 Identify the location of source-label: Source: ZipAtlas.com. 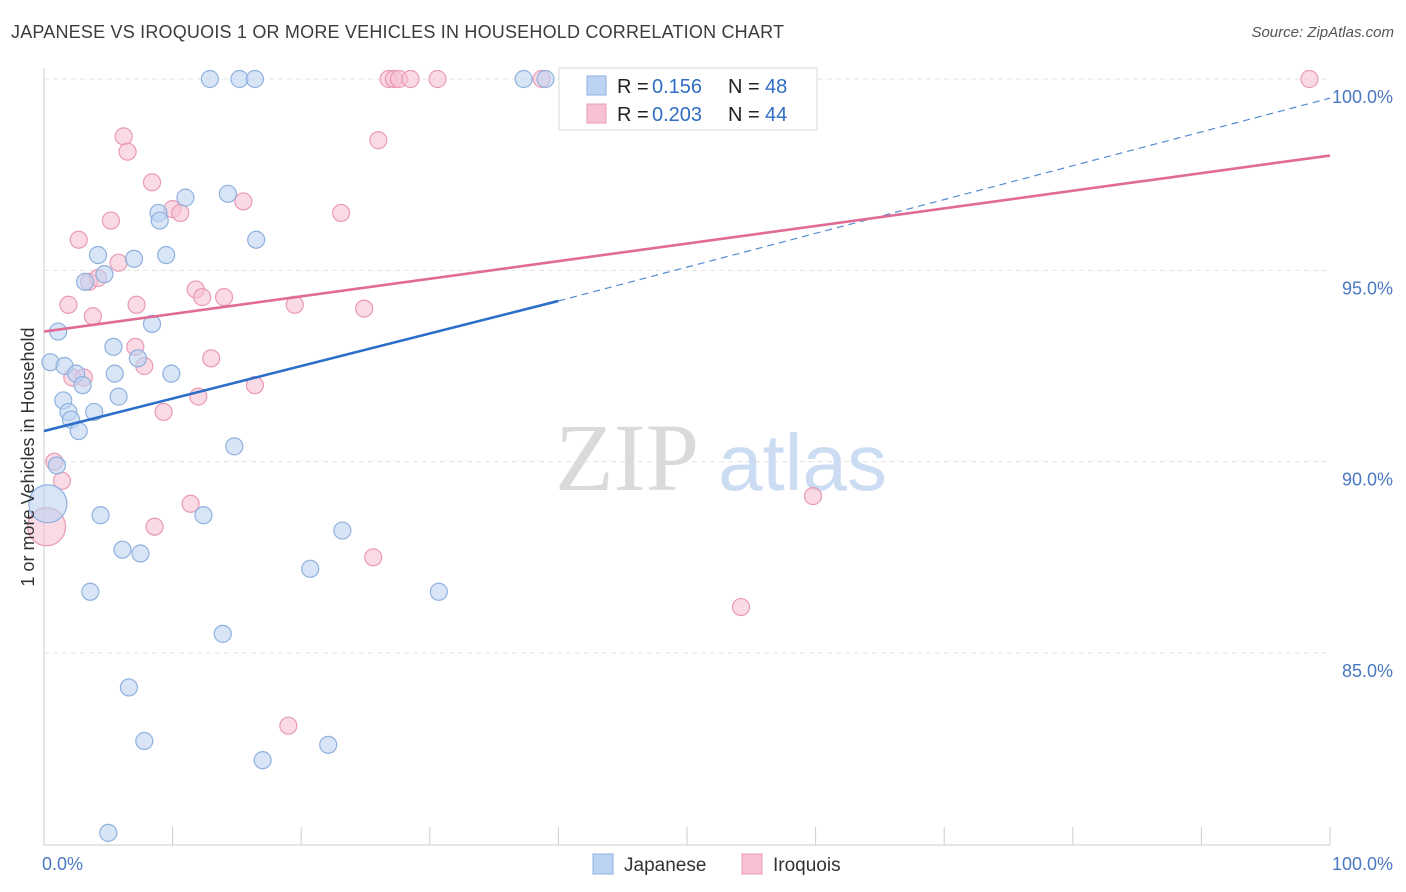
(1322, 32).